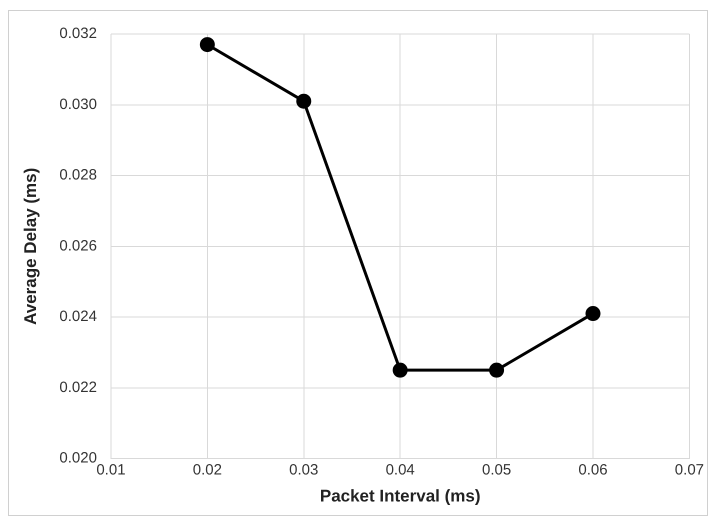 The height and width of the screenshot is (518, 721). I want to click on y-tick-label: 0.024, so click(78, 317).